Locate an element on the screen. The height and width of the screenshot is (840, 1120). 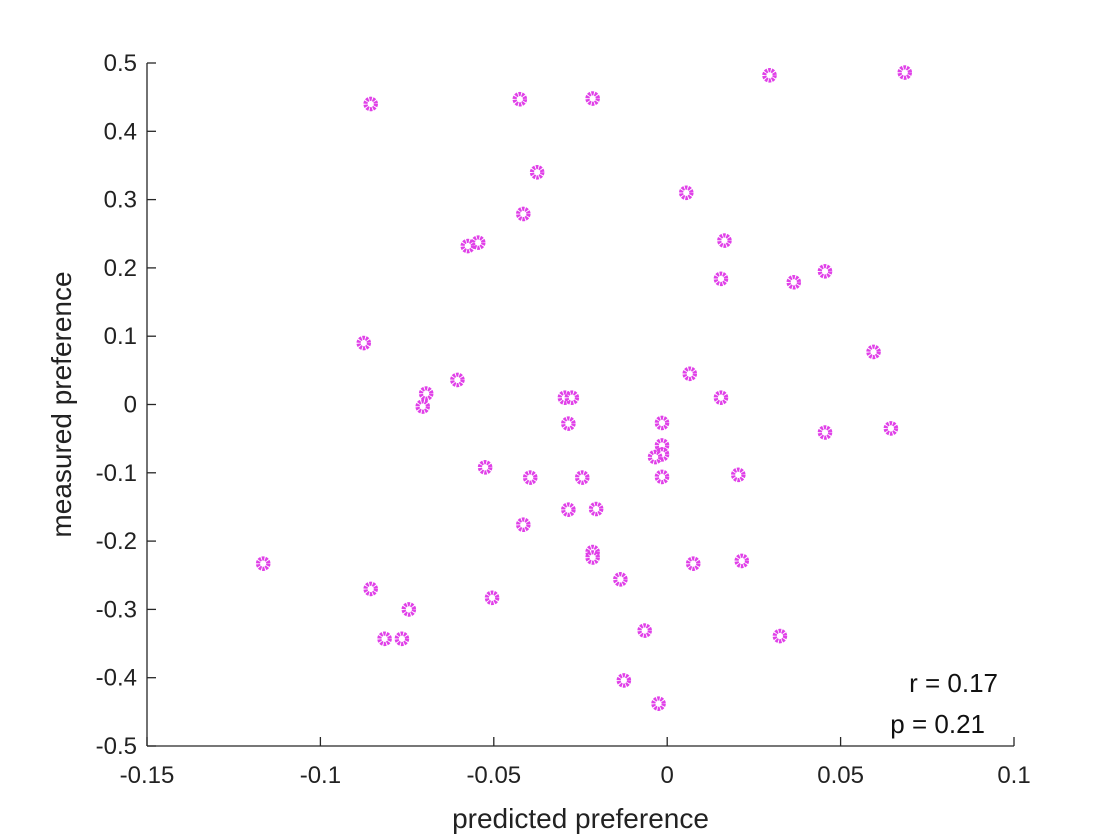
y-tick-label: -0.4 is located at coordinates (116, 678).